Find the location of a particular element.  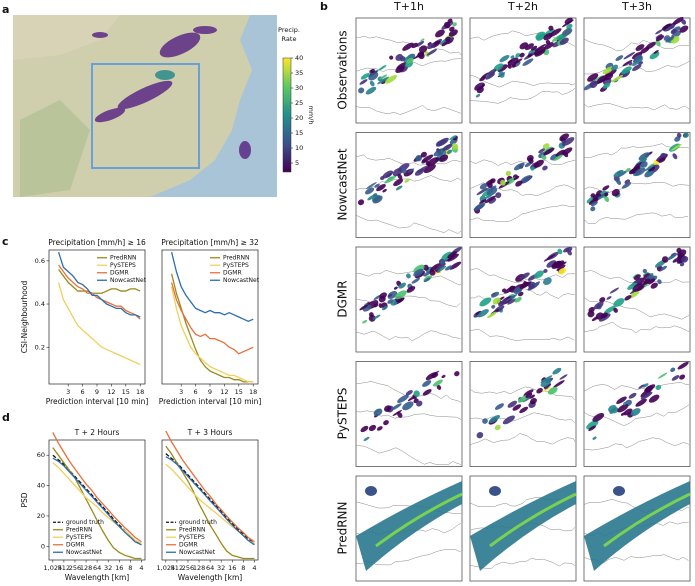

legend-label: NowcastNet is located at coordinates (197, 552).